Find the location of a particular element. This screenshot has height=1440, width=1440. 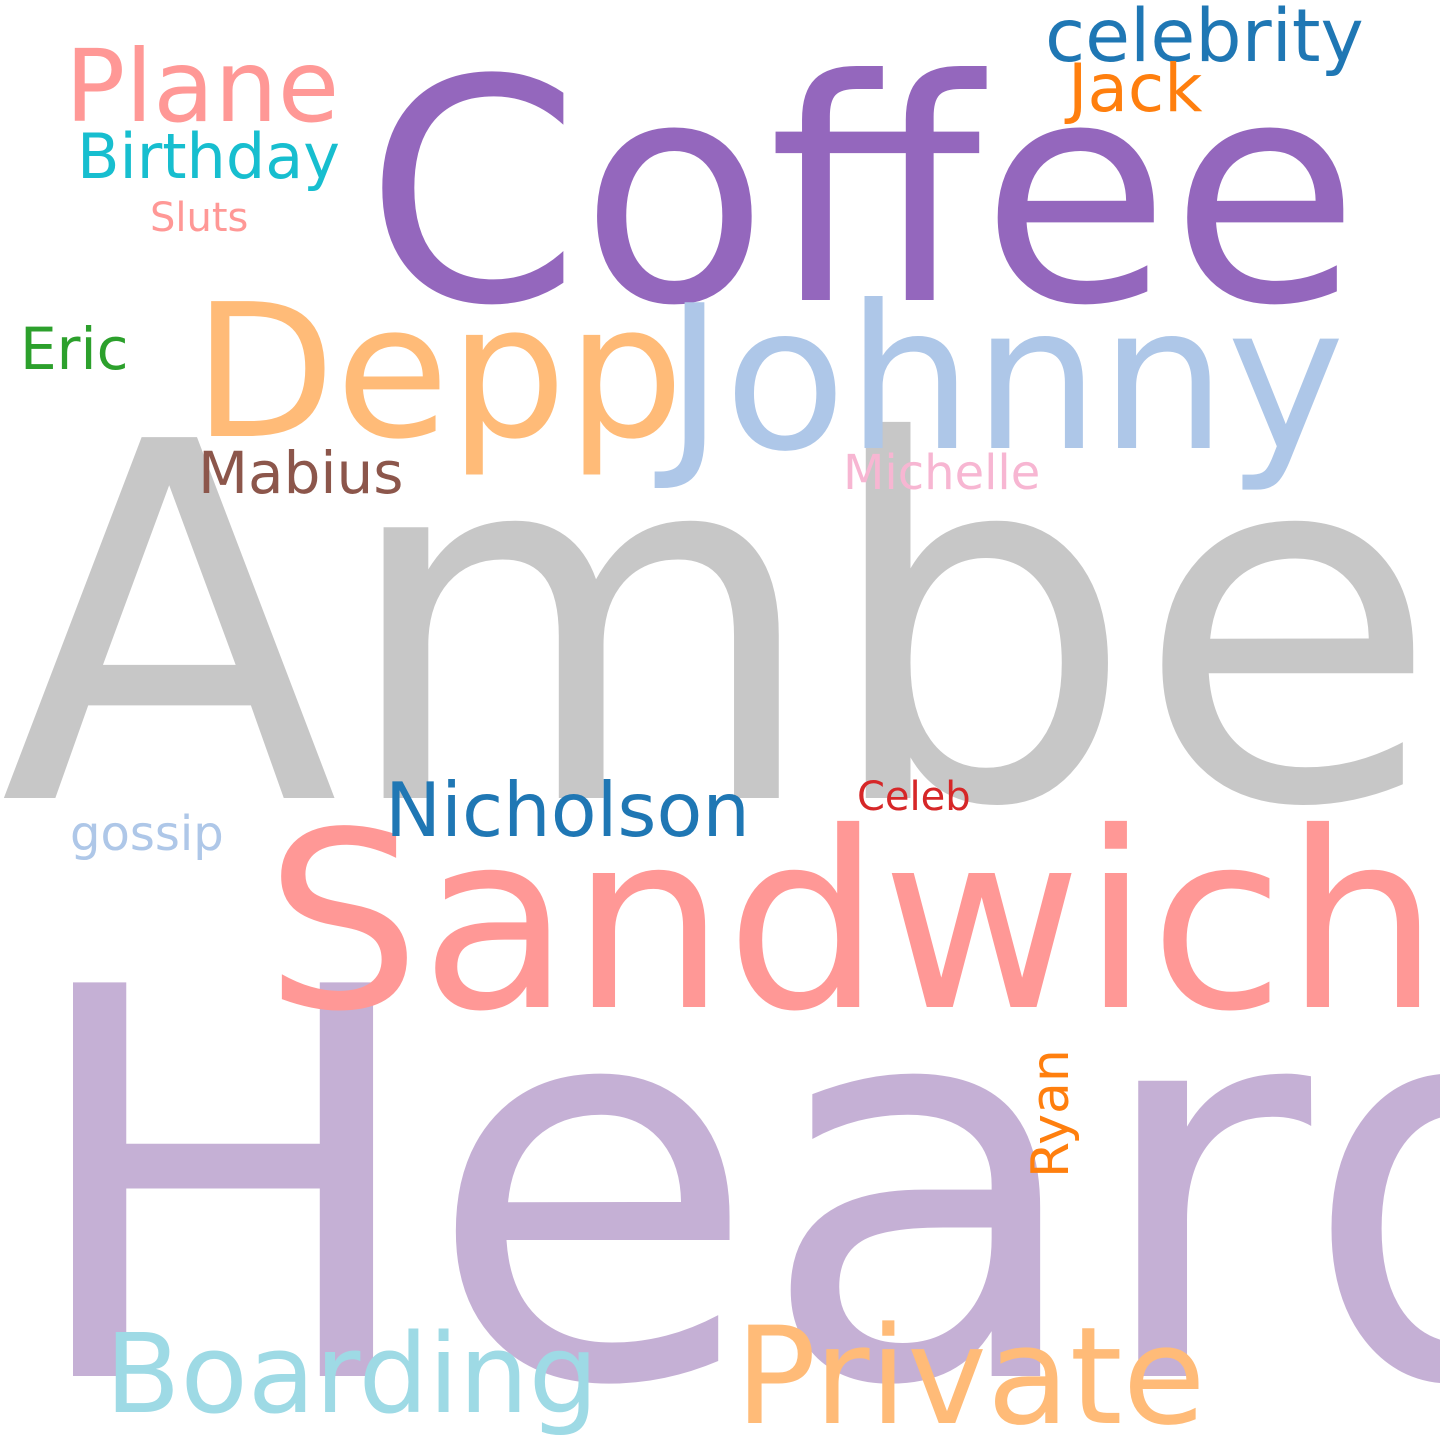

word-sluts: Sluts is located at coordinates (199, 218).